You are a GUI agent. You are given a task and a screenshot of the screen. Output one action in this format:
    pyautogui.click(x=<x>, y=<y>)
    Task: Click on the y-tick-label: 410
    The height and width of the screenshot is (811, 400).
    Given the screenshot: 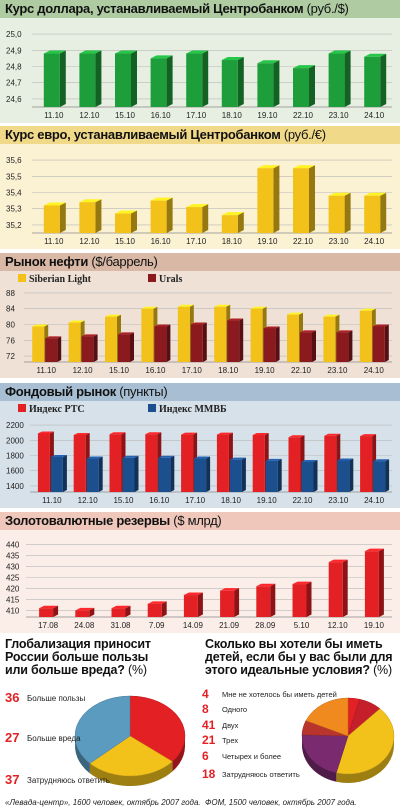 What is the action you would take?
    pyautogui.click(x=13, y=610)
    